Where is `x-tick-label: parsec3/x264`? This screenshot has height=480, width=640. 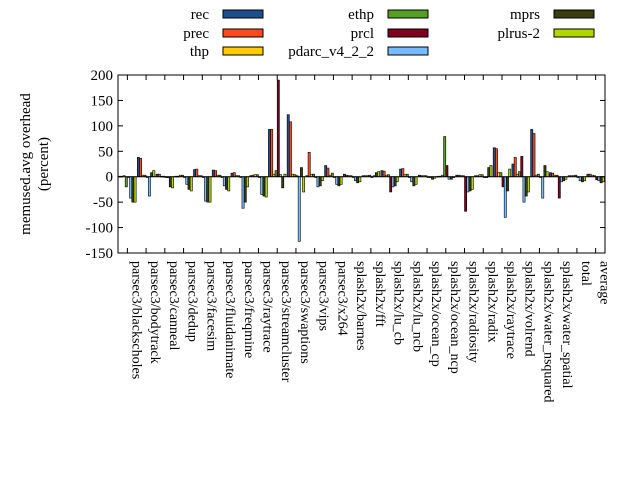 x-tick-label: parsec3/x264 is located at coordinates (341, 298).